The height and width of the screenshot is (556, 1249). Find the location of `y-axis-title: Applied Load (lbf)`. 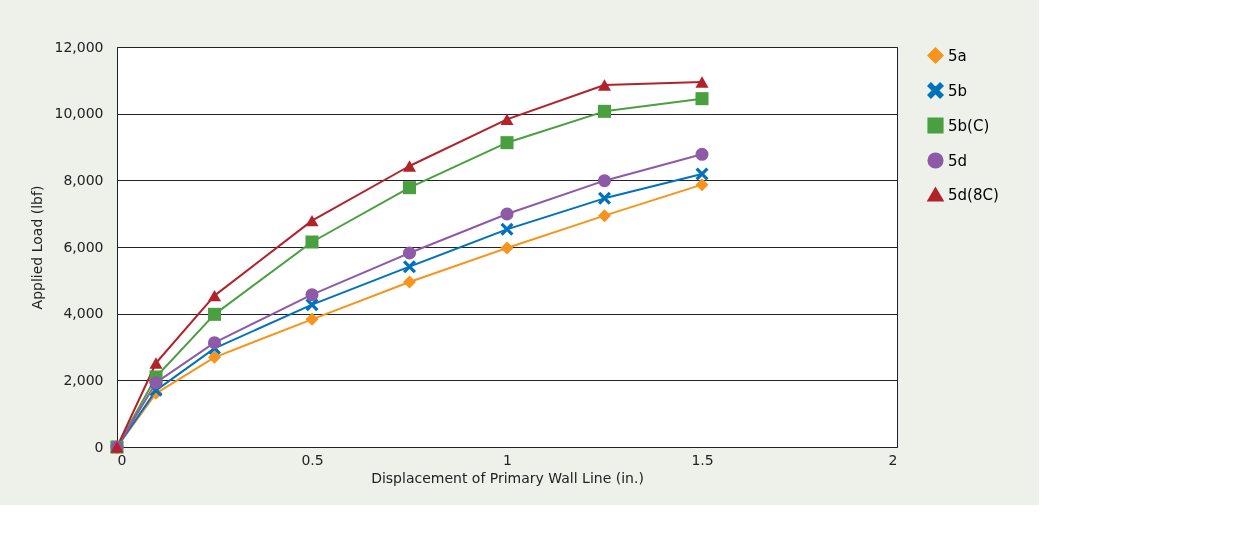

y-axis-title: Applied Load (lbf) is located at coordinates (36, 247).